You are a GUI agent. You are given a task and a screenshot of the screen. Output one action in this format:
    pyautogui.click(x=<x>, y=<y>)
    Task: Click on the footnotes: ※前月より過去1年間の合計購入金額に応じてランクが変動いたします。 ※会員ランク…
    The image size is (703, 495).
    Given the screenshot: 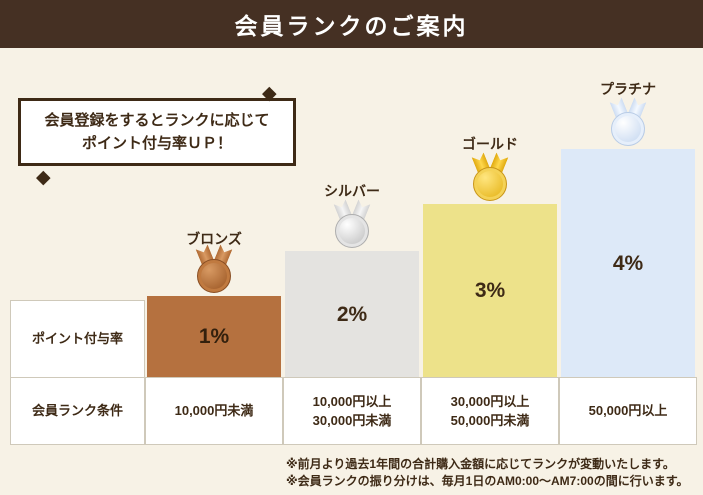 What is the action you would take?
    pyautogui.click(x=487, y=473)
    